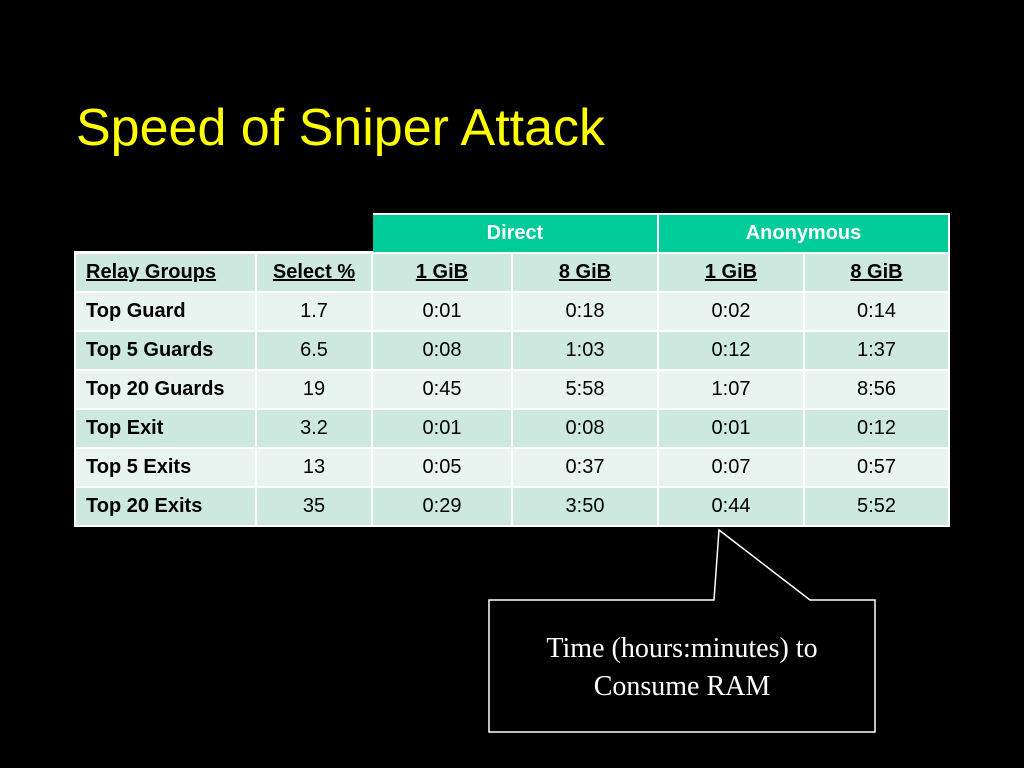  Describe the element at coordinates (682, 686) in the screenshot. I see `callout-line: Consume RAM` at that location.